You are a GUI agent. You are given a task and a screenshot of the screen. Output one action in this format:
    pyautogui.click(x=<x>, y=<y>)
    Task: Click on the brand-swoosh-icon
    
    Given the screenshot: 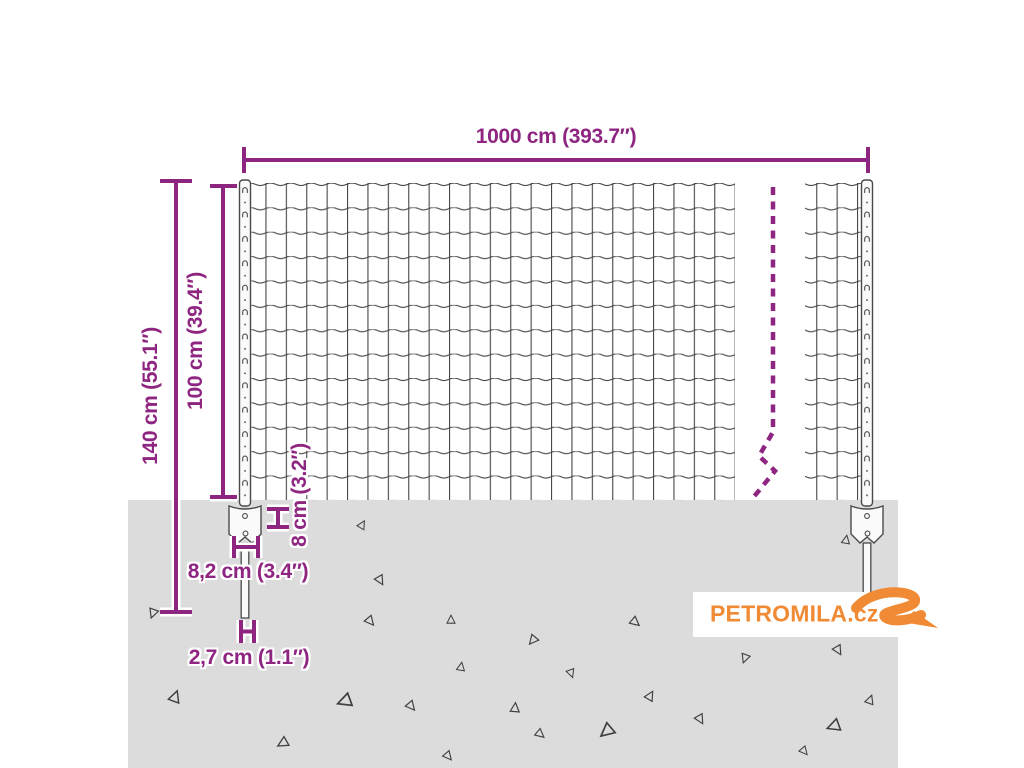 What is the action you would take?
    pyautogui.click(x=894, y=607)
    